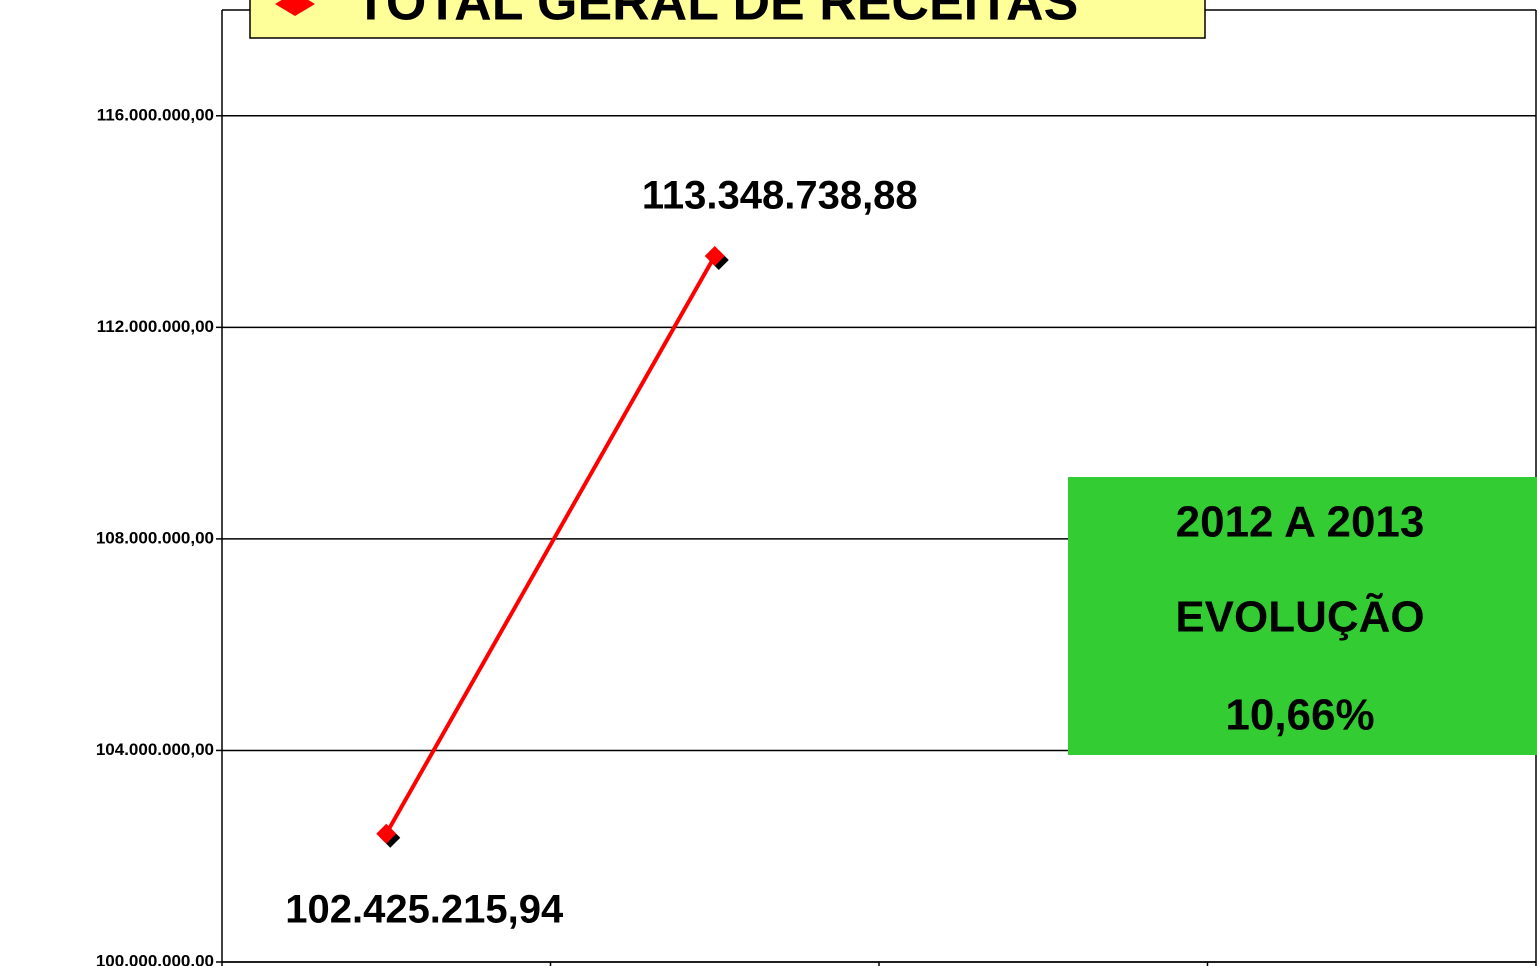 Image resolution: width=1537 pixels, height=966 pixels. I want to click on annotation-box, so click(1302, 616).